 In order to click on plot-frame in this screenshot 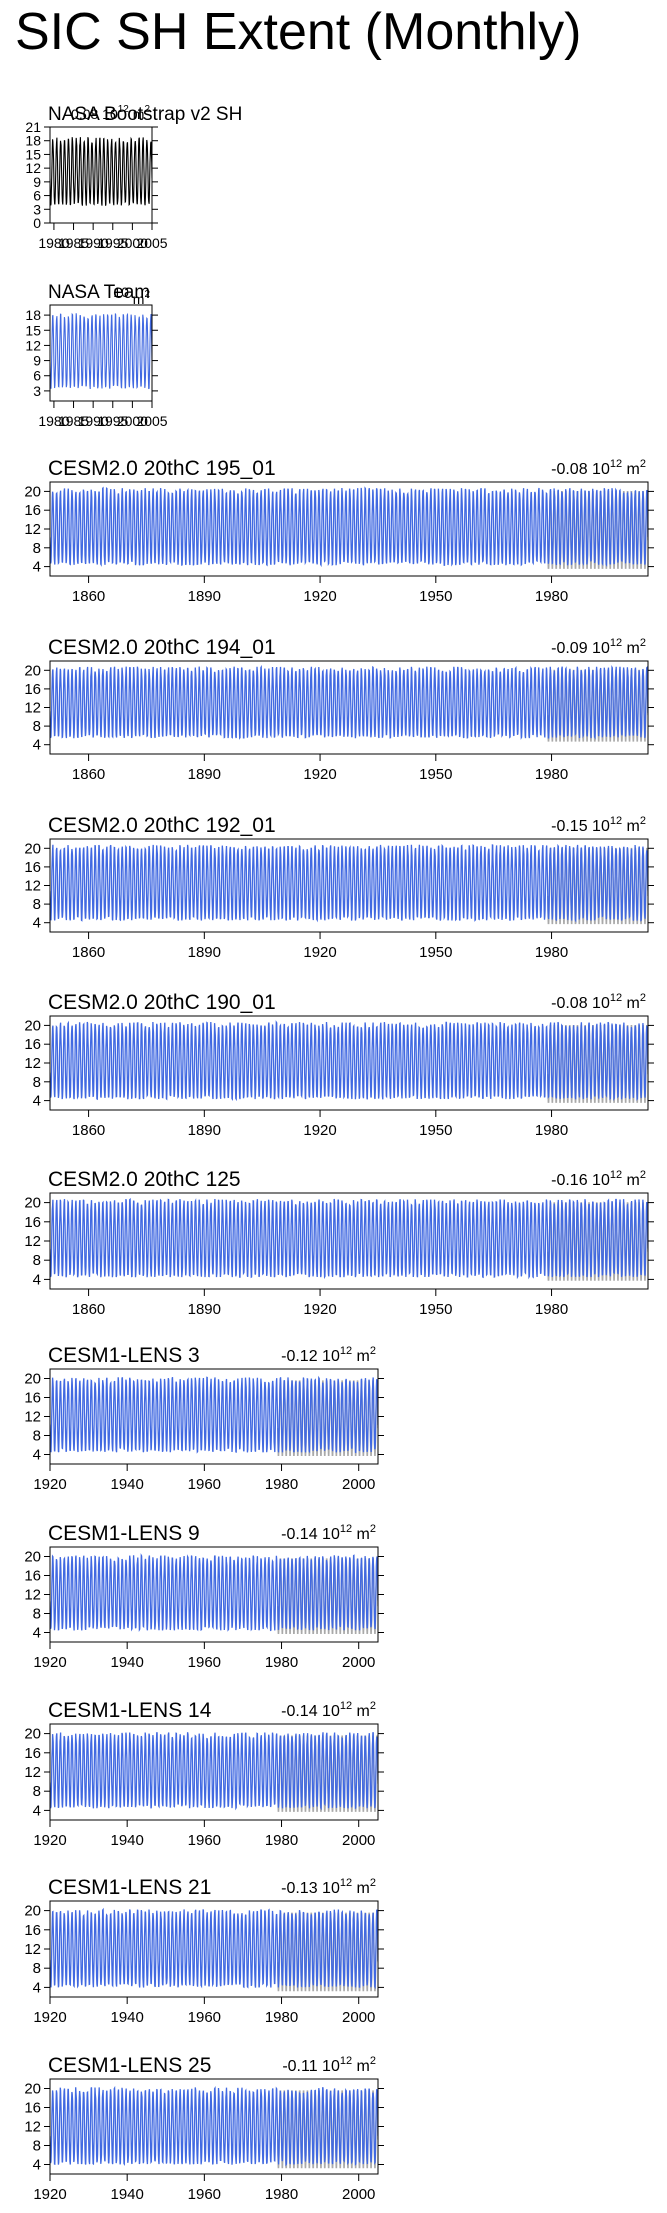, I will do `click(101, 353)`.